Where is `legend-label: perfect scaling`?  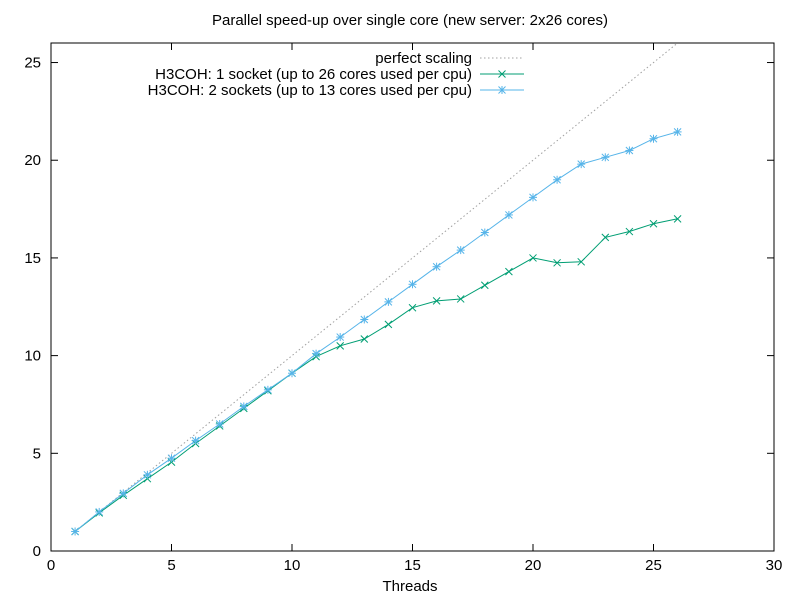
legend-label: perfect scaling is located at coordinates (423, 58).